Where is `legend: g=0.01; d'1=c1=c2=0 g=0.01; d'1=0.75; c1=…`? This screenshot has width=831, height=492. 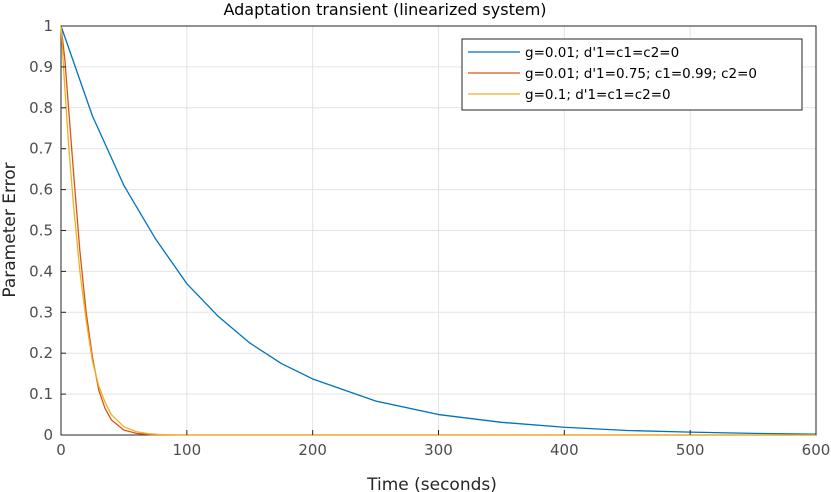 legend: g=0.01; d'1=c1=c2=0 g=0.01; d'1=0.75; c1=… is located at coordinates (632, 74).